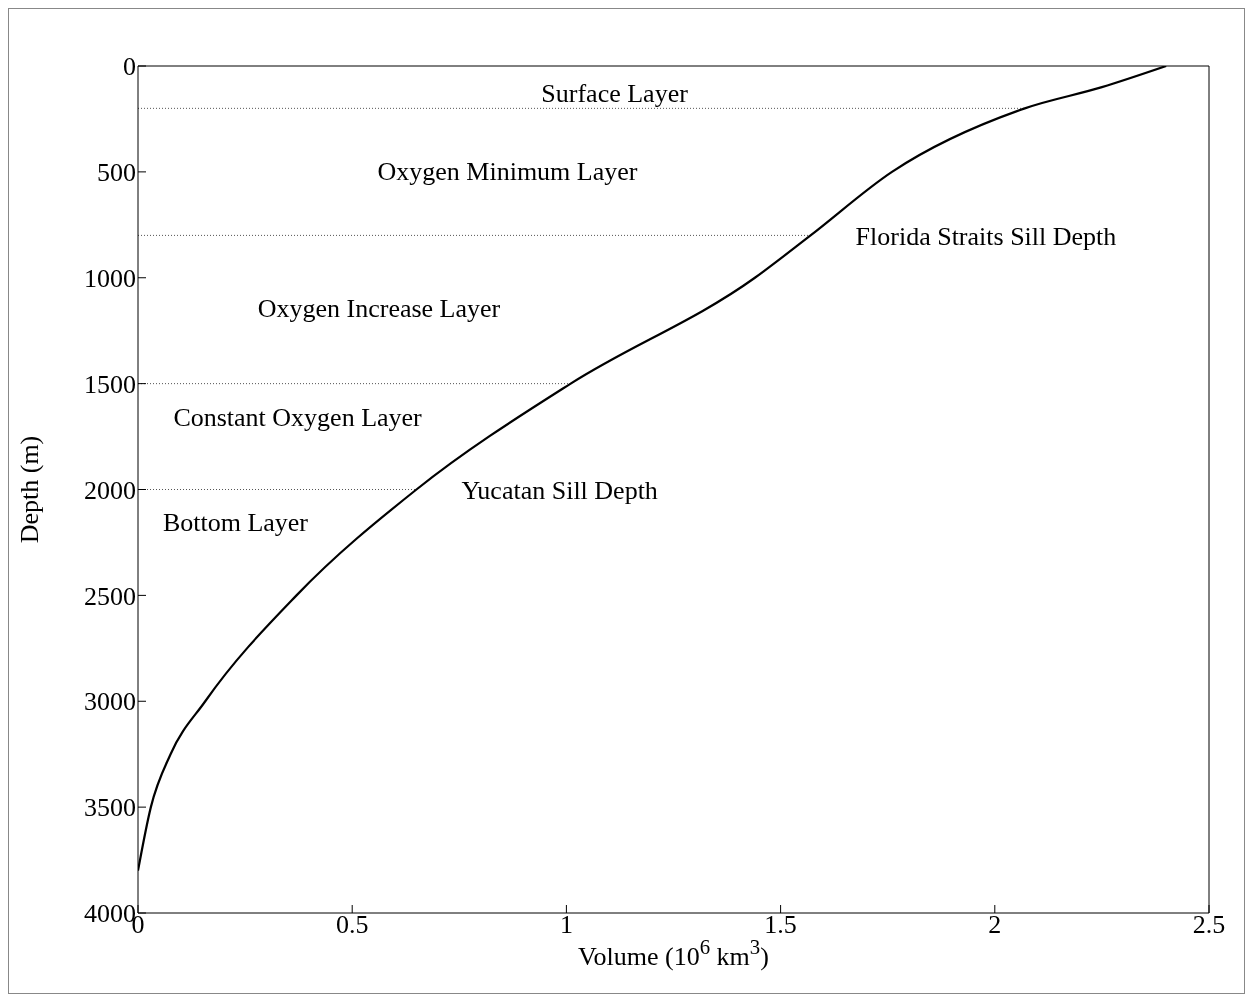 This screenshot has width=1253, height=1002. Describe the element at coordinates (30, 489) in the screenshot. I see `y-axis-title: Depth (m)` at that location.